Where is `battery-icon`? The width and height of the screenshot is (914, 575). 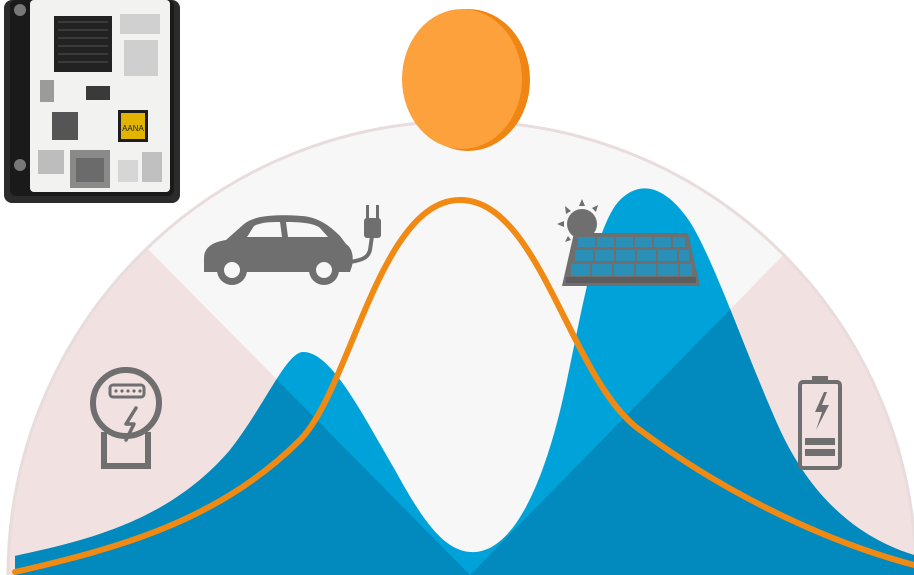 battery-icon is located at coordinates (820, 423).